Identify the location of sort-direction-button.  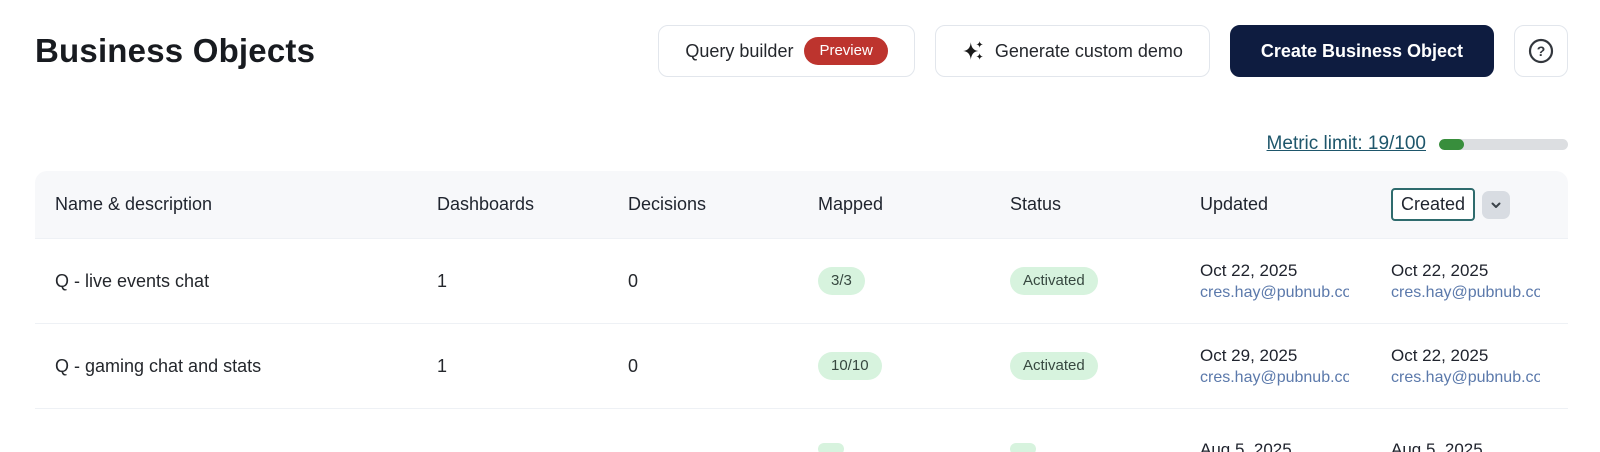
(1496, 204).